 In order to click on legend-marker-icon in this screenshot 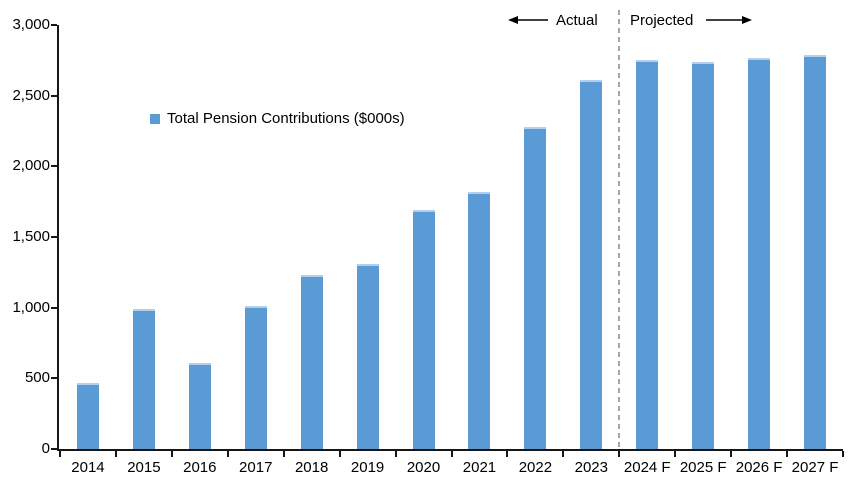, I will do `click(155, 119)`.